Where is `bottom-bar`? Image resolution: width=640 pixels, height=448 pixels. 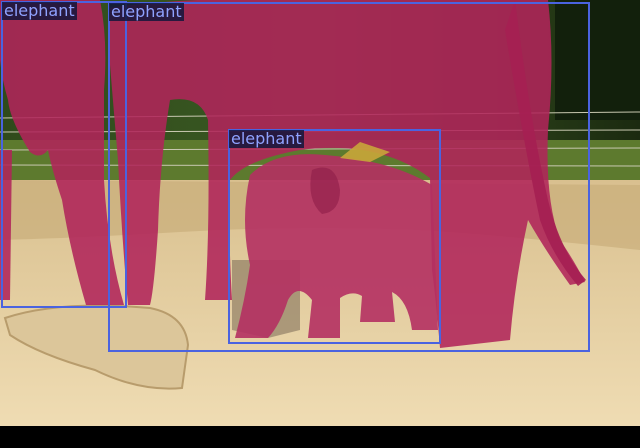
bottom-bar is located at coordinates (320, 437).